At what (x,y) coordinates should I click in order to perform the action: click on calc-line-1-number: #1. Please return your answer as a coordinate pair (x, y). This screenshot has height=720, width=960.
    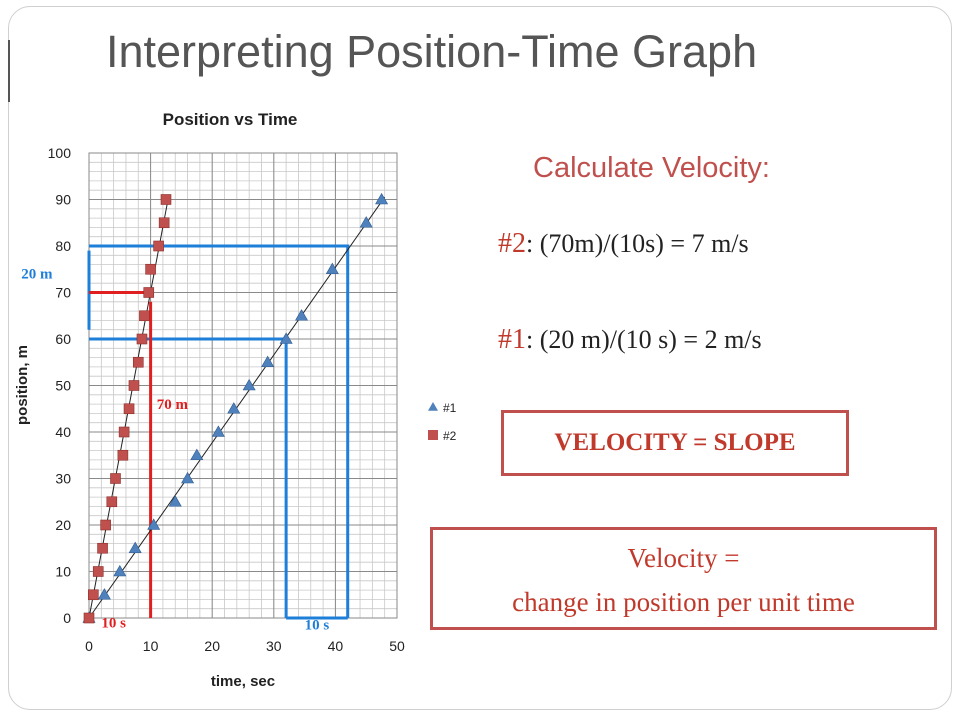
    Looking at the image, I should click on (512, 339).